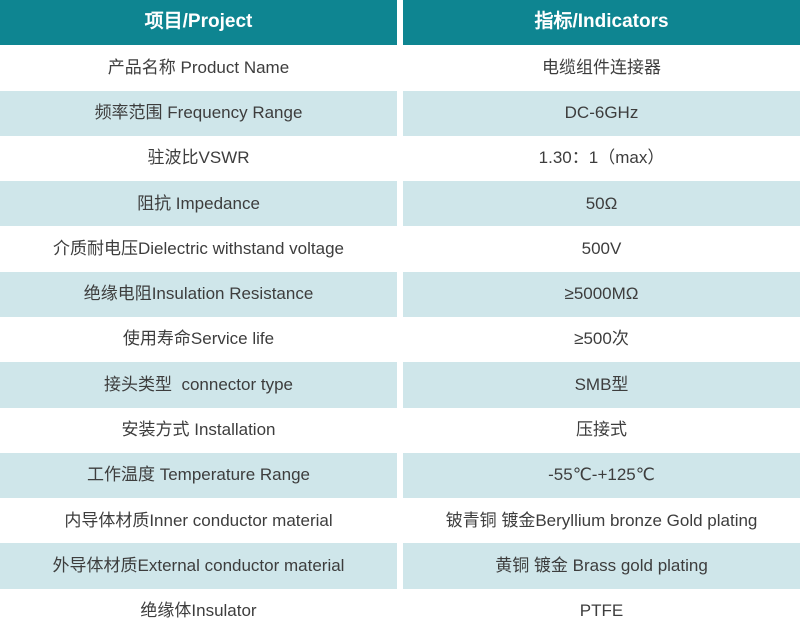 The height and width of the screenshot is (634, 800). What do you see at coordinates (601, 158) in the screenshot?
I see `indicator-cell: 1.30：1（max）` at bounding box center [601, 158].